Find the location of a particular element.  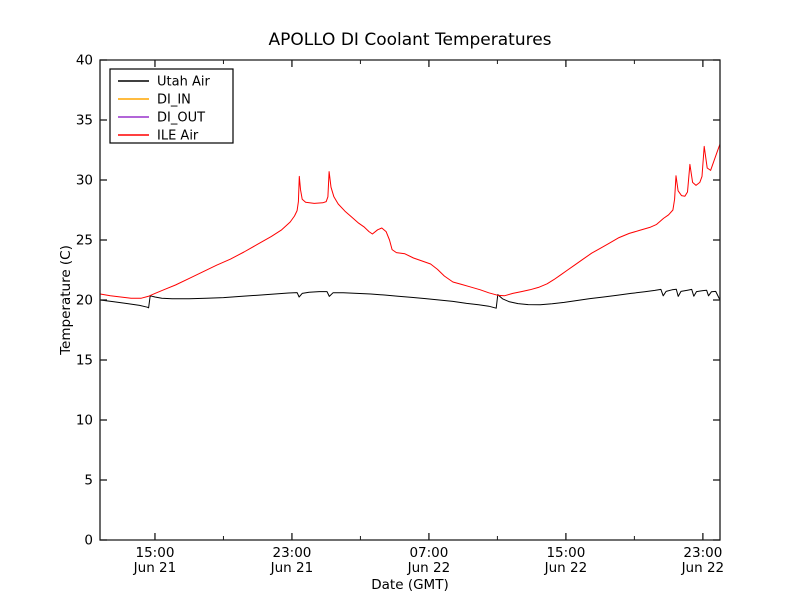

y-tick-label: 25 is located at coordinates (84, 241).